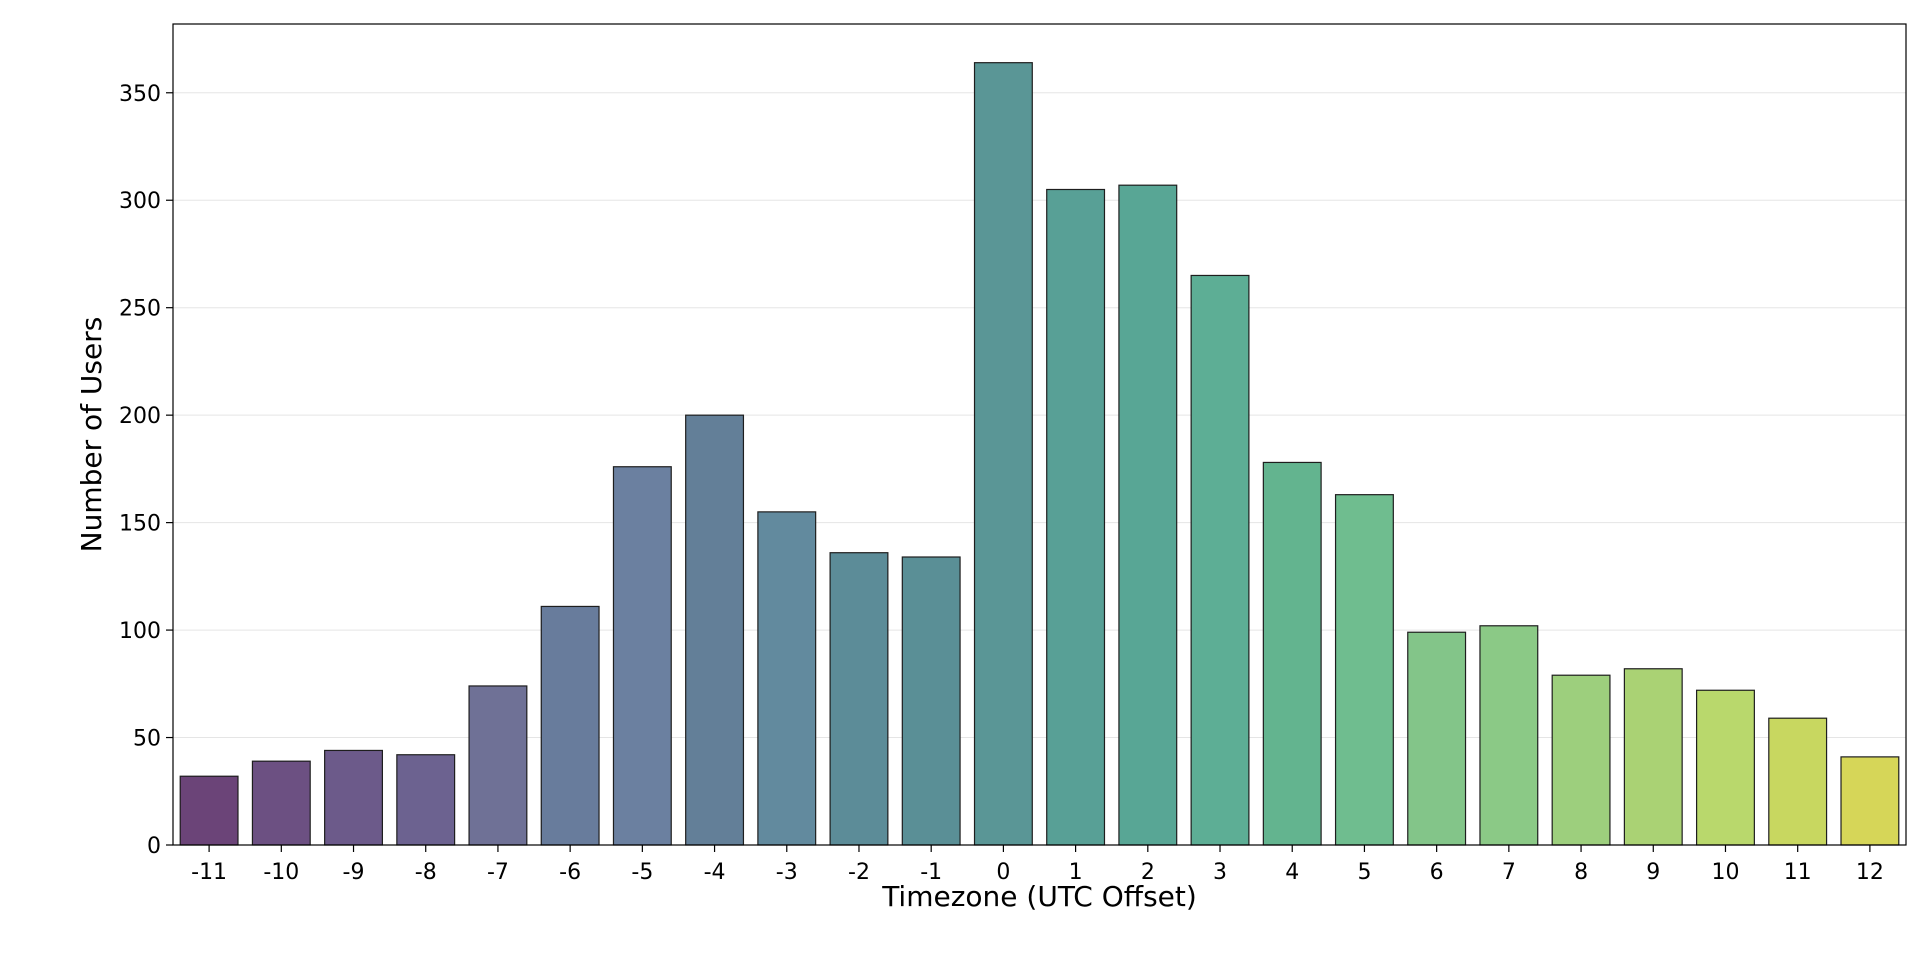  What do you see at coordinates (140, 631) in the screenshot?
I see `y-tick-label: 100` at bounding box center [140, 631].